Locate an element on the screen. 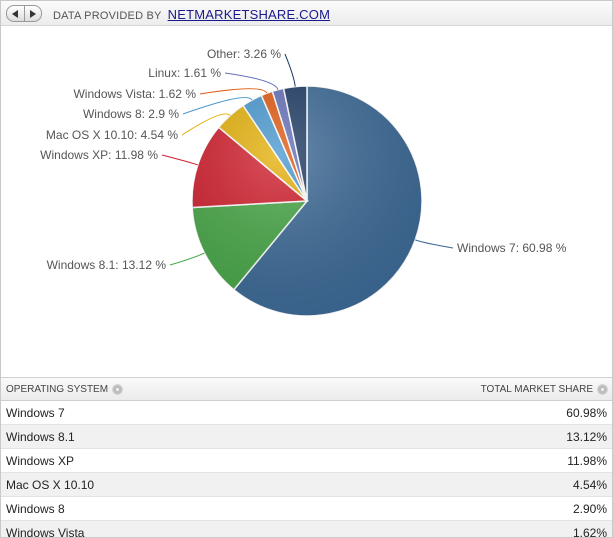  column-header-share-label: TOTAL MARKET SHARE is located at coordinates (536, 389).